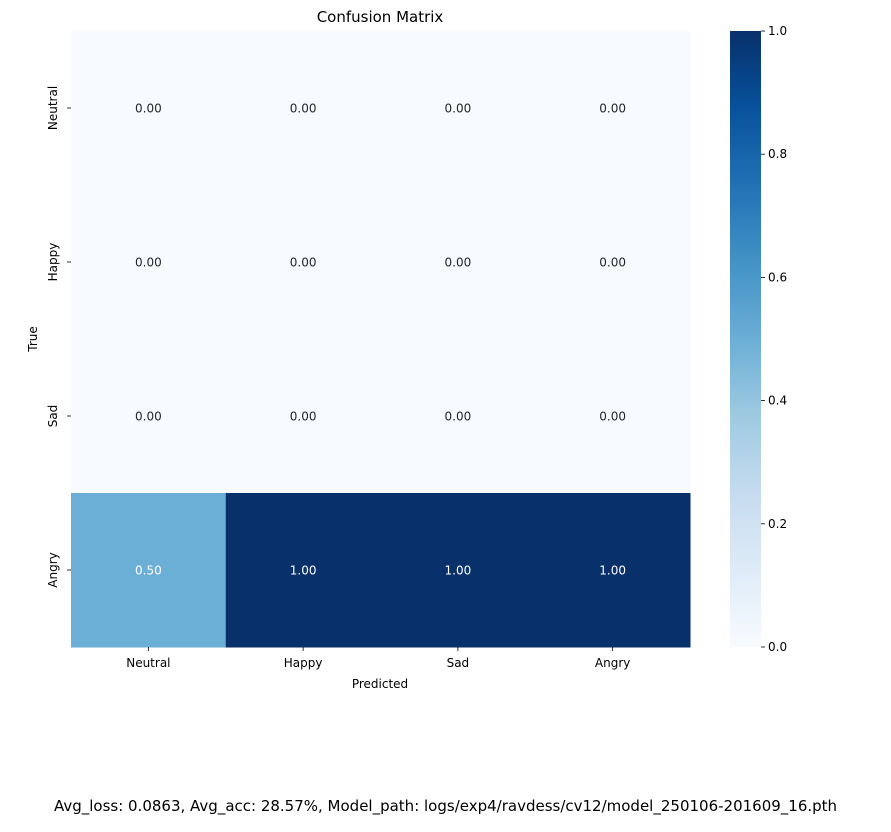 This screenshot has width=891, height=832. Describe the element at coordinates (777, 277) in the screenshot. I see `colorbar-tick-label-3: 0.6` at that location.